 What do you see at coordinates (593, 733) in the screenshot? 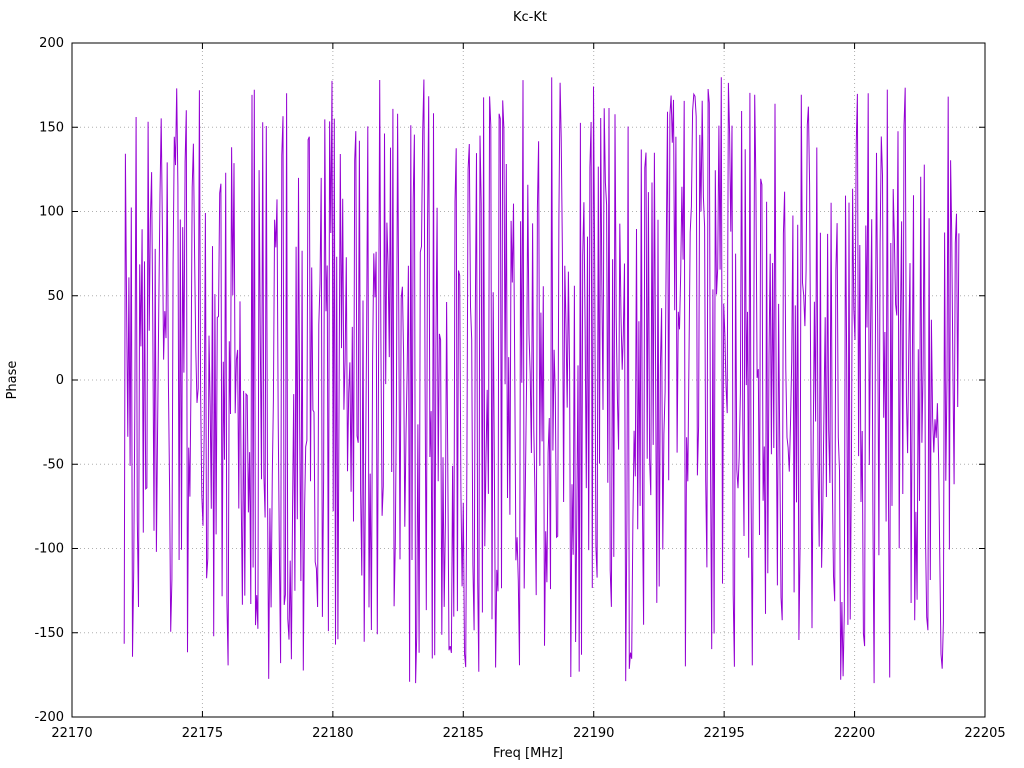
I see `x-tick-label: 22190` at bounding box center [593, 733].